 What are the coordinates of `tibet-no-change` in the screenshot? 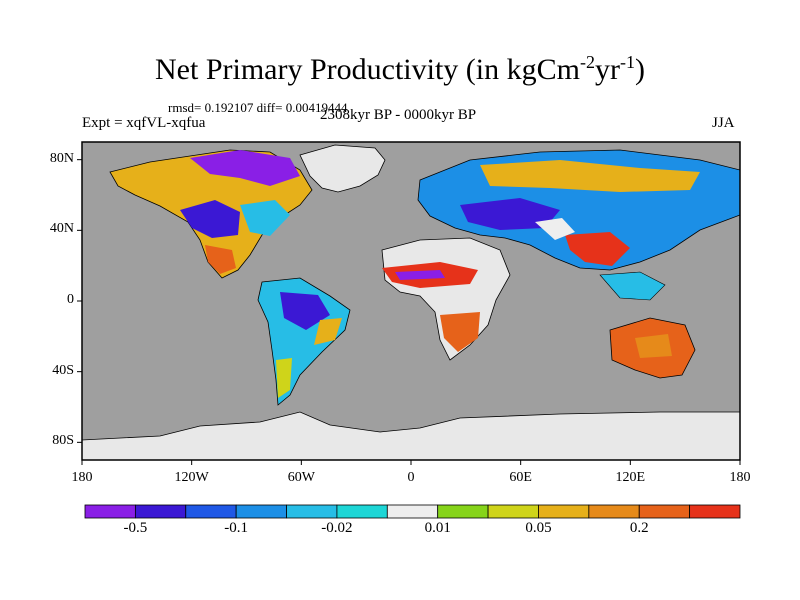 It's located at (555, 229).